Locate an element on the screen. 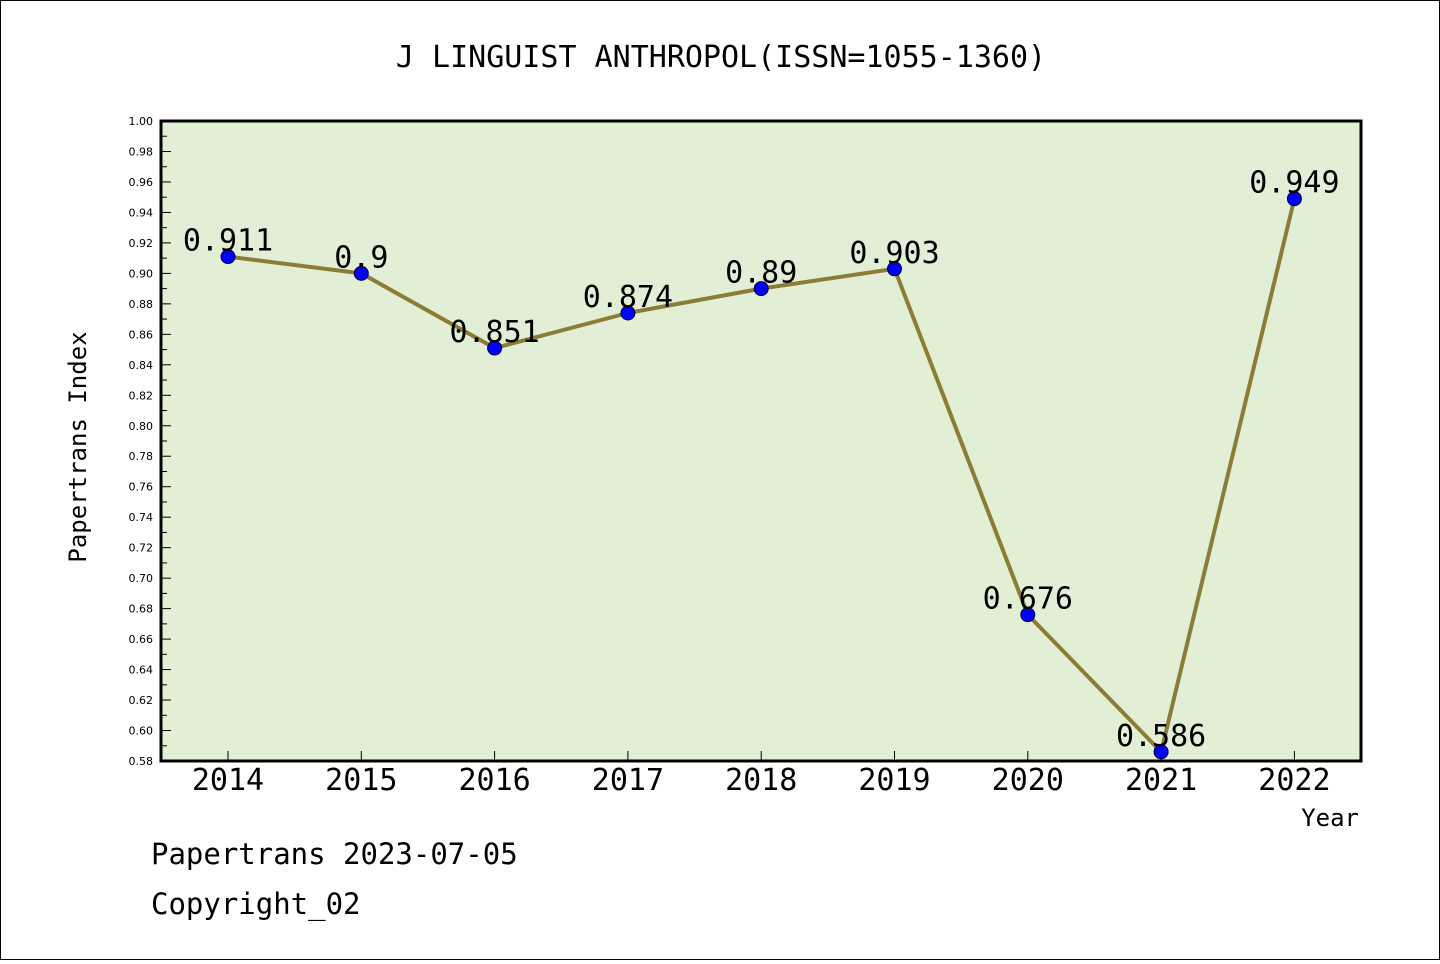  x-tick-label: 2021 is located at coordinates (1161, 780).